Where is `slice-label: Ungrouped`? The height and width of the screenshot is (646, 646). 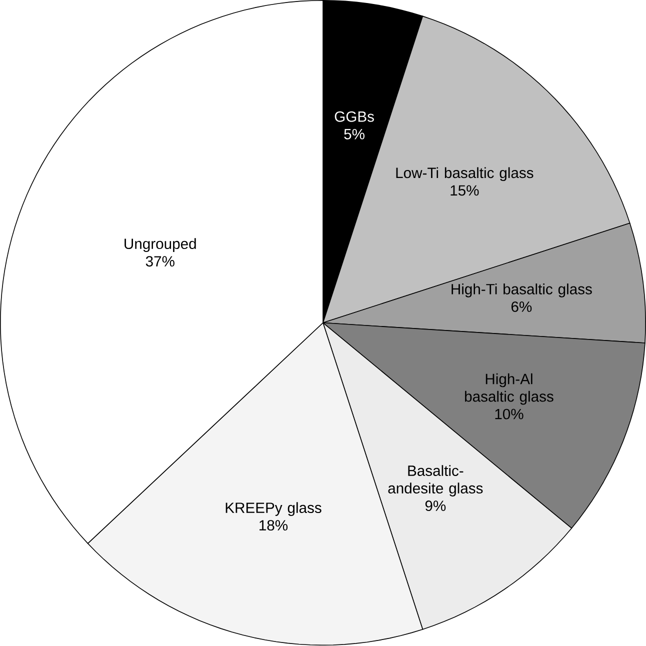
slice-label: Ungrouped is located at coordinates (160, 245).